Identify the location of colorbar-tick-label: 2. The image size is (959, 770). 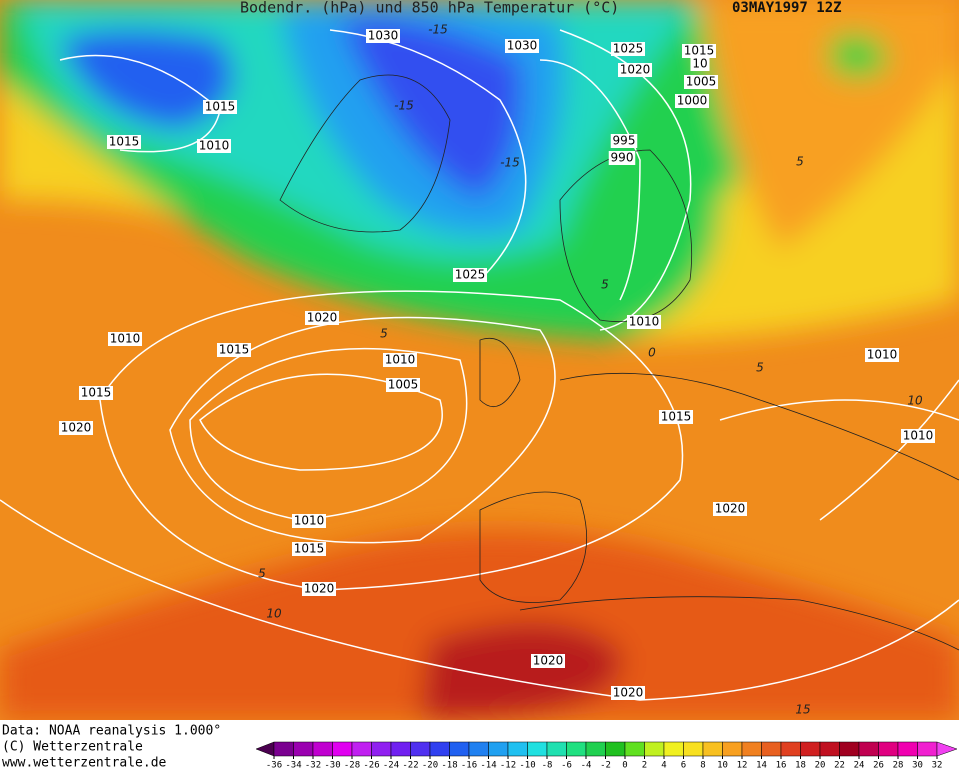
(644, 765).